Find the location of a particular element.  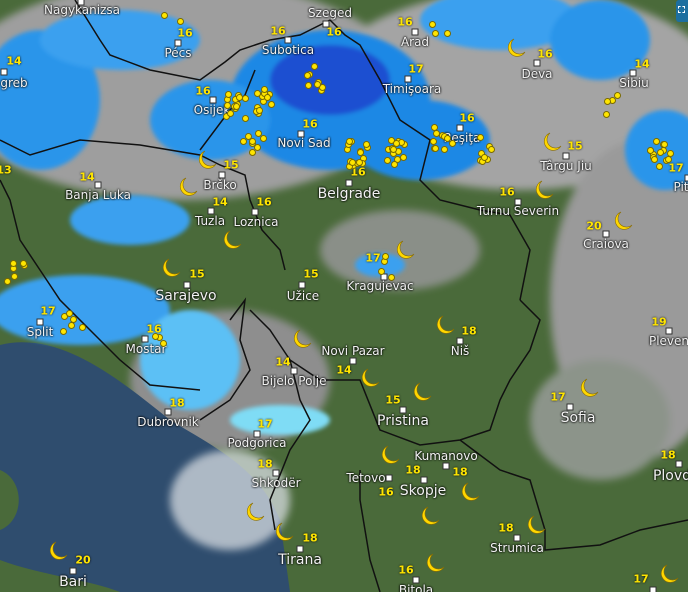

city-label: Belgrade is located at coordinates (349, 194).